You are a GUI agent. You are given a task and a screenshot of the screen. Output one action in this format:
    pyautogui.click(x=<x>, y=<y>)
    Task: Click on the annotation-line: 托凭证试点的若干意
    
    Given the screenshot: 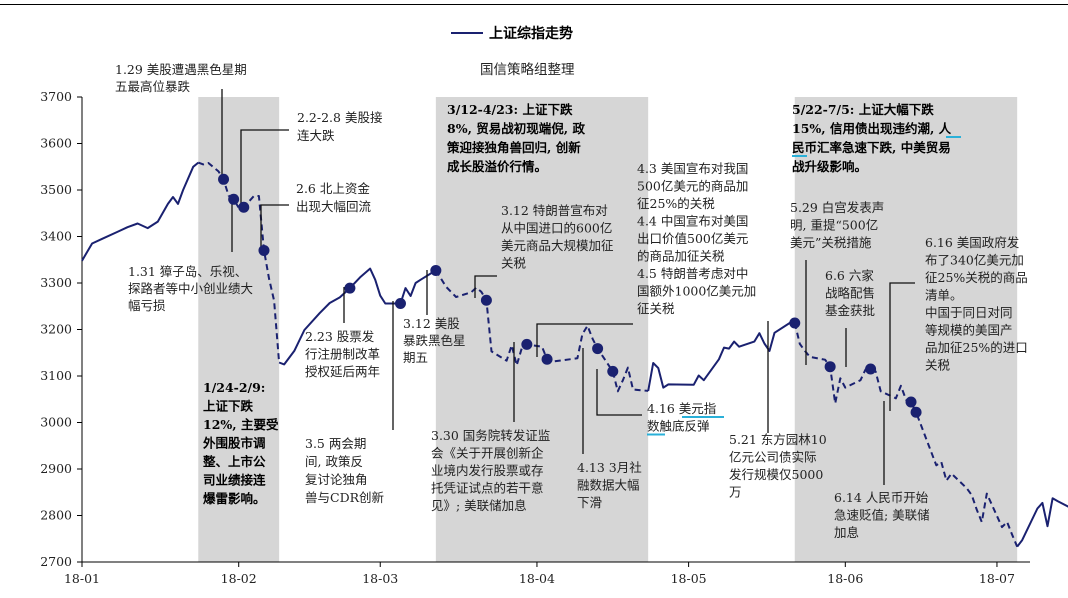 What is the action you would take?
    pyautogui.click(x=487, y=488)
    